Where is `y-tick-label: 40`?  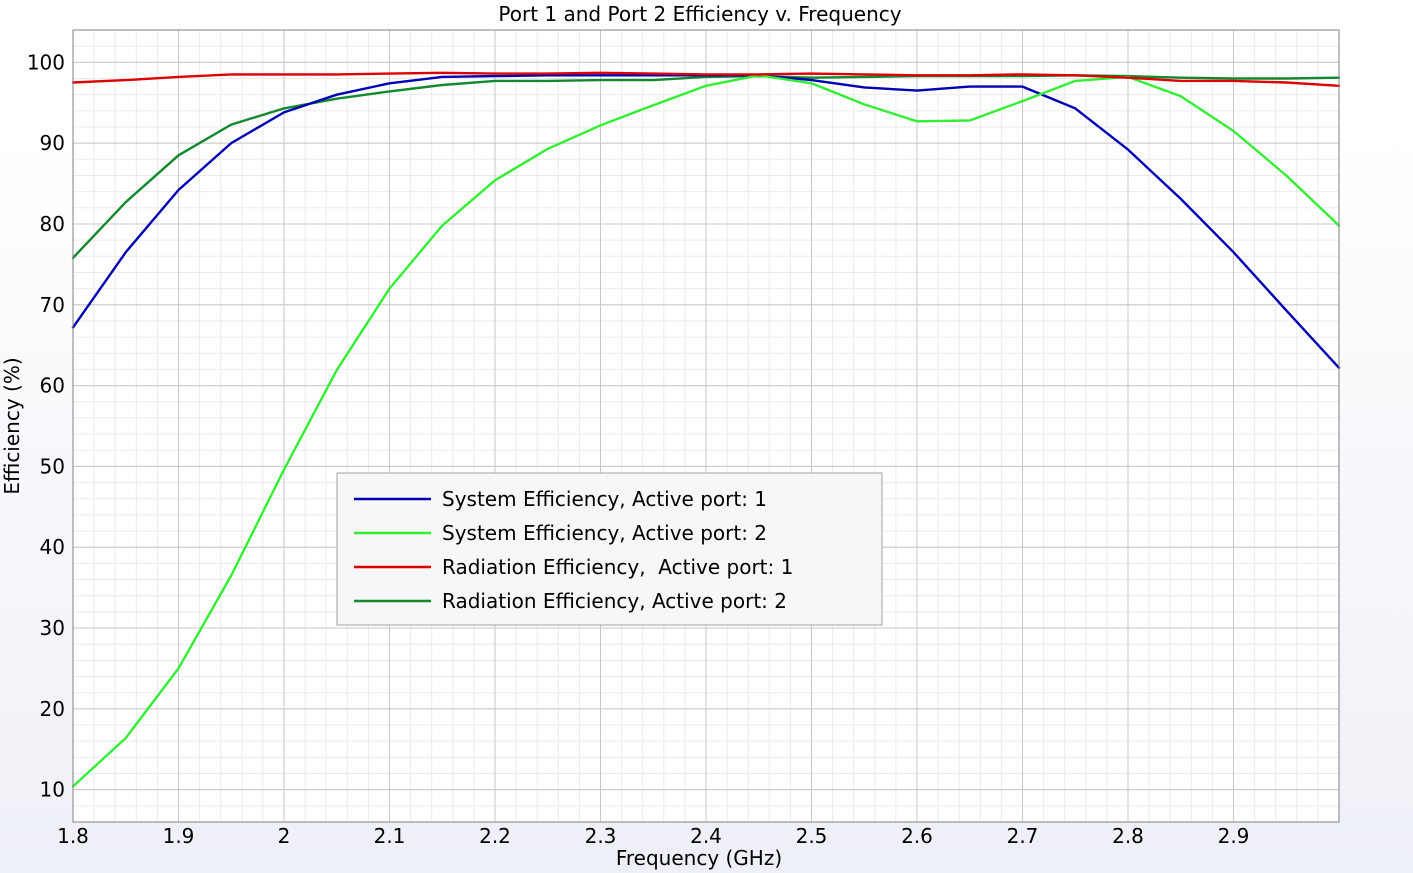
y-tick-label: 40 is located at coordinates (52, 547).